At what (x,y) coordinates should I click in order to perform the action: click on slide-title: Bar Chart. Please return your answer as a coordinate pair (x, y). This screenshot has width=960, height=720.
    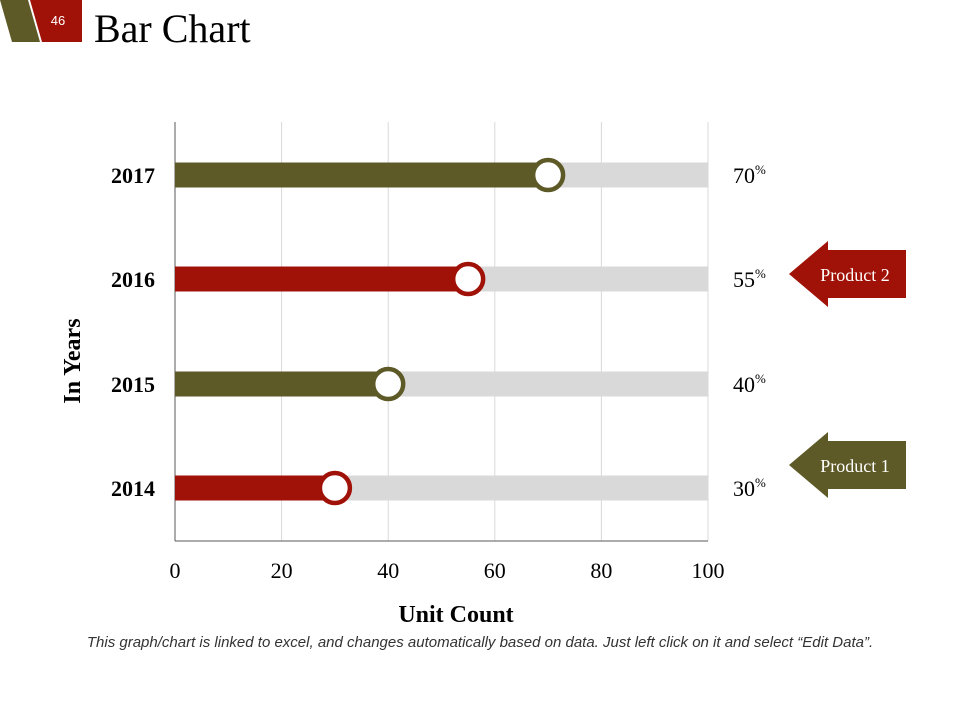
    Looking at the image, I should click on (172, 28).